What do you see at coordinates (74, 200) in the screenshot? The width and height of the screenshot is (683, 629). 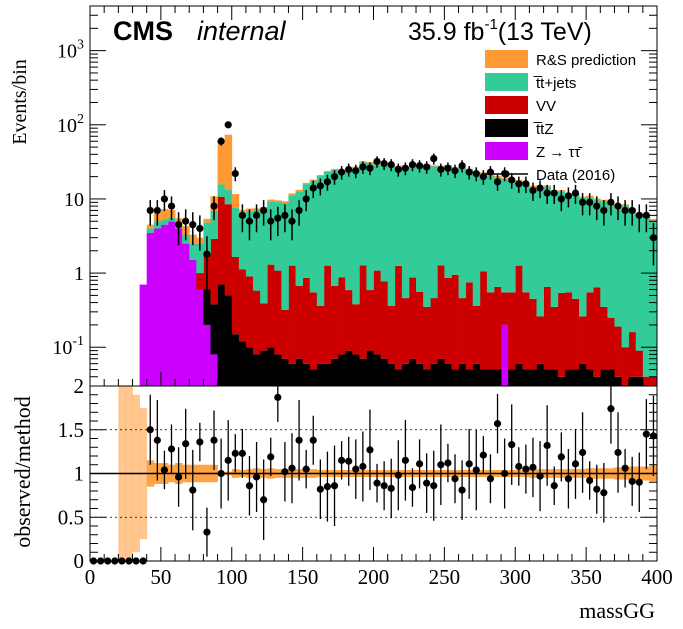 I see `y-tick-label: 10` at bounding box center [74, 200].